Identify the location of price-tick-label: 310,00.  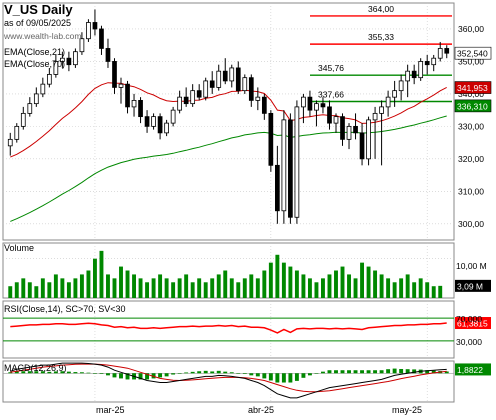
(471, 191).